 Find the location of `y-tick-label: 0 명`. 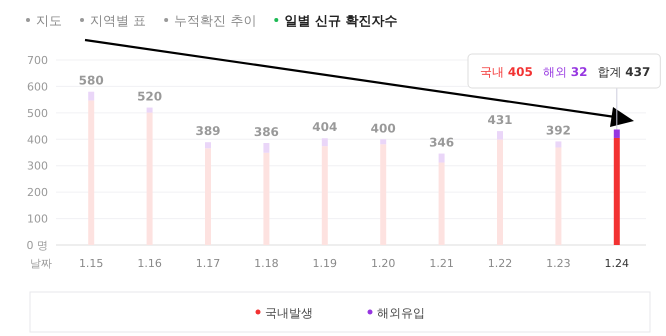

y-tick-label: 0 명 is located at coordinates (37, 245).